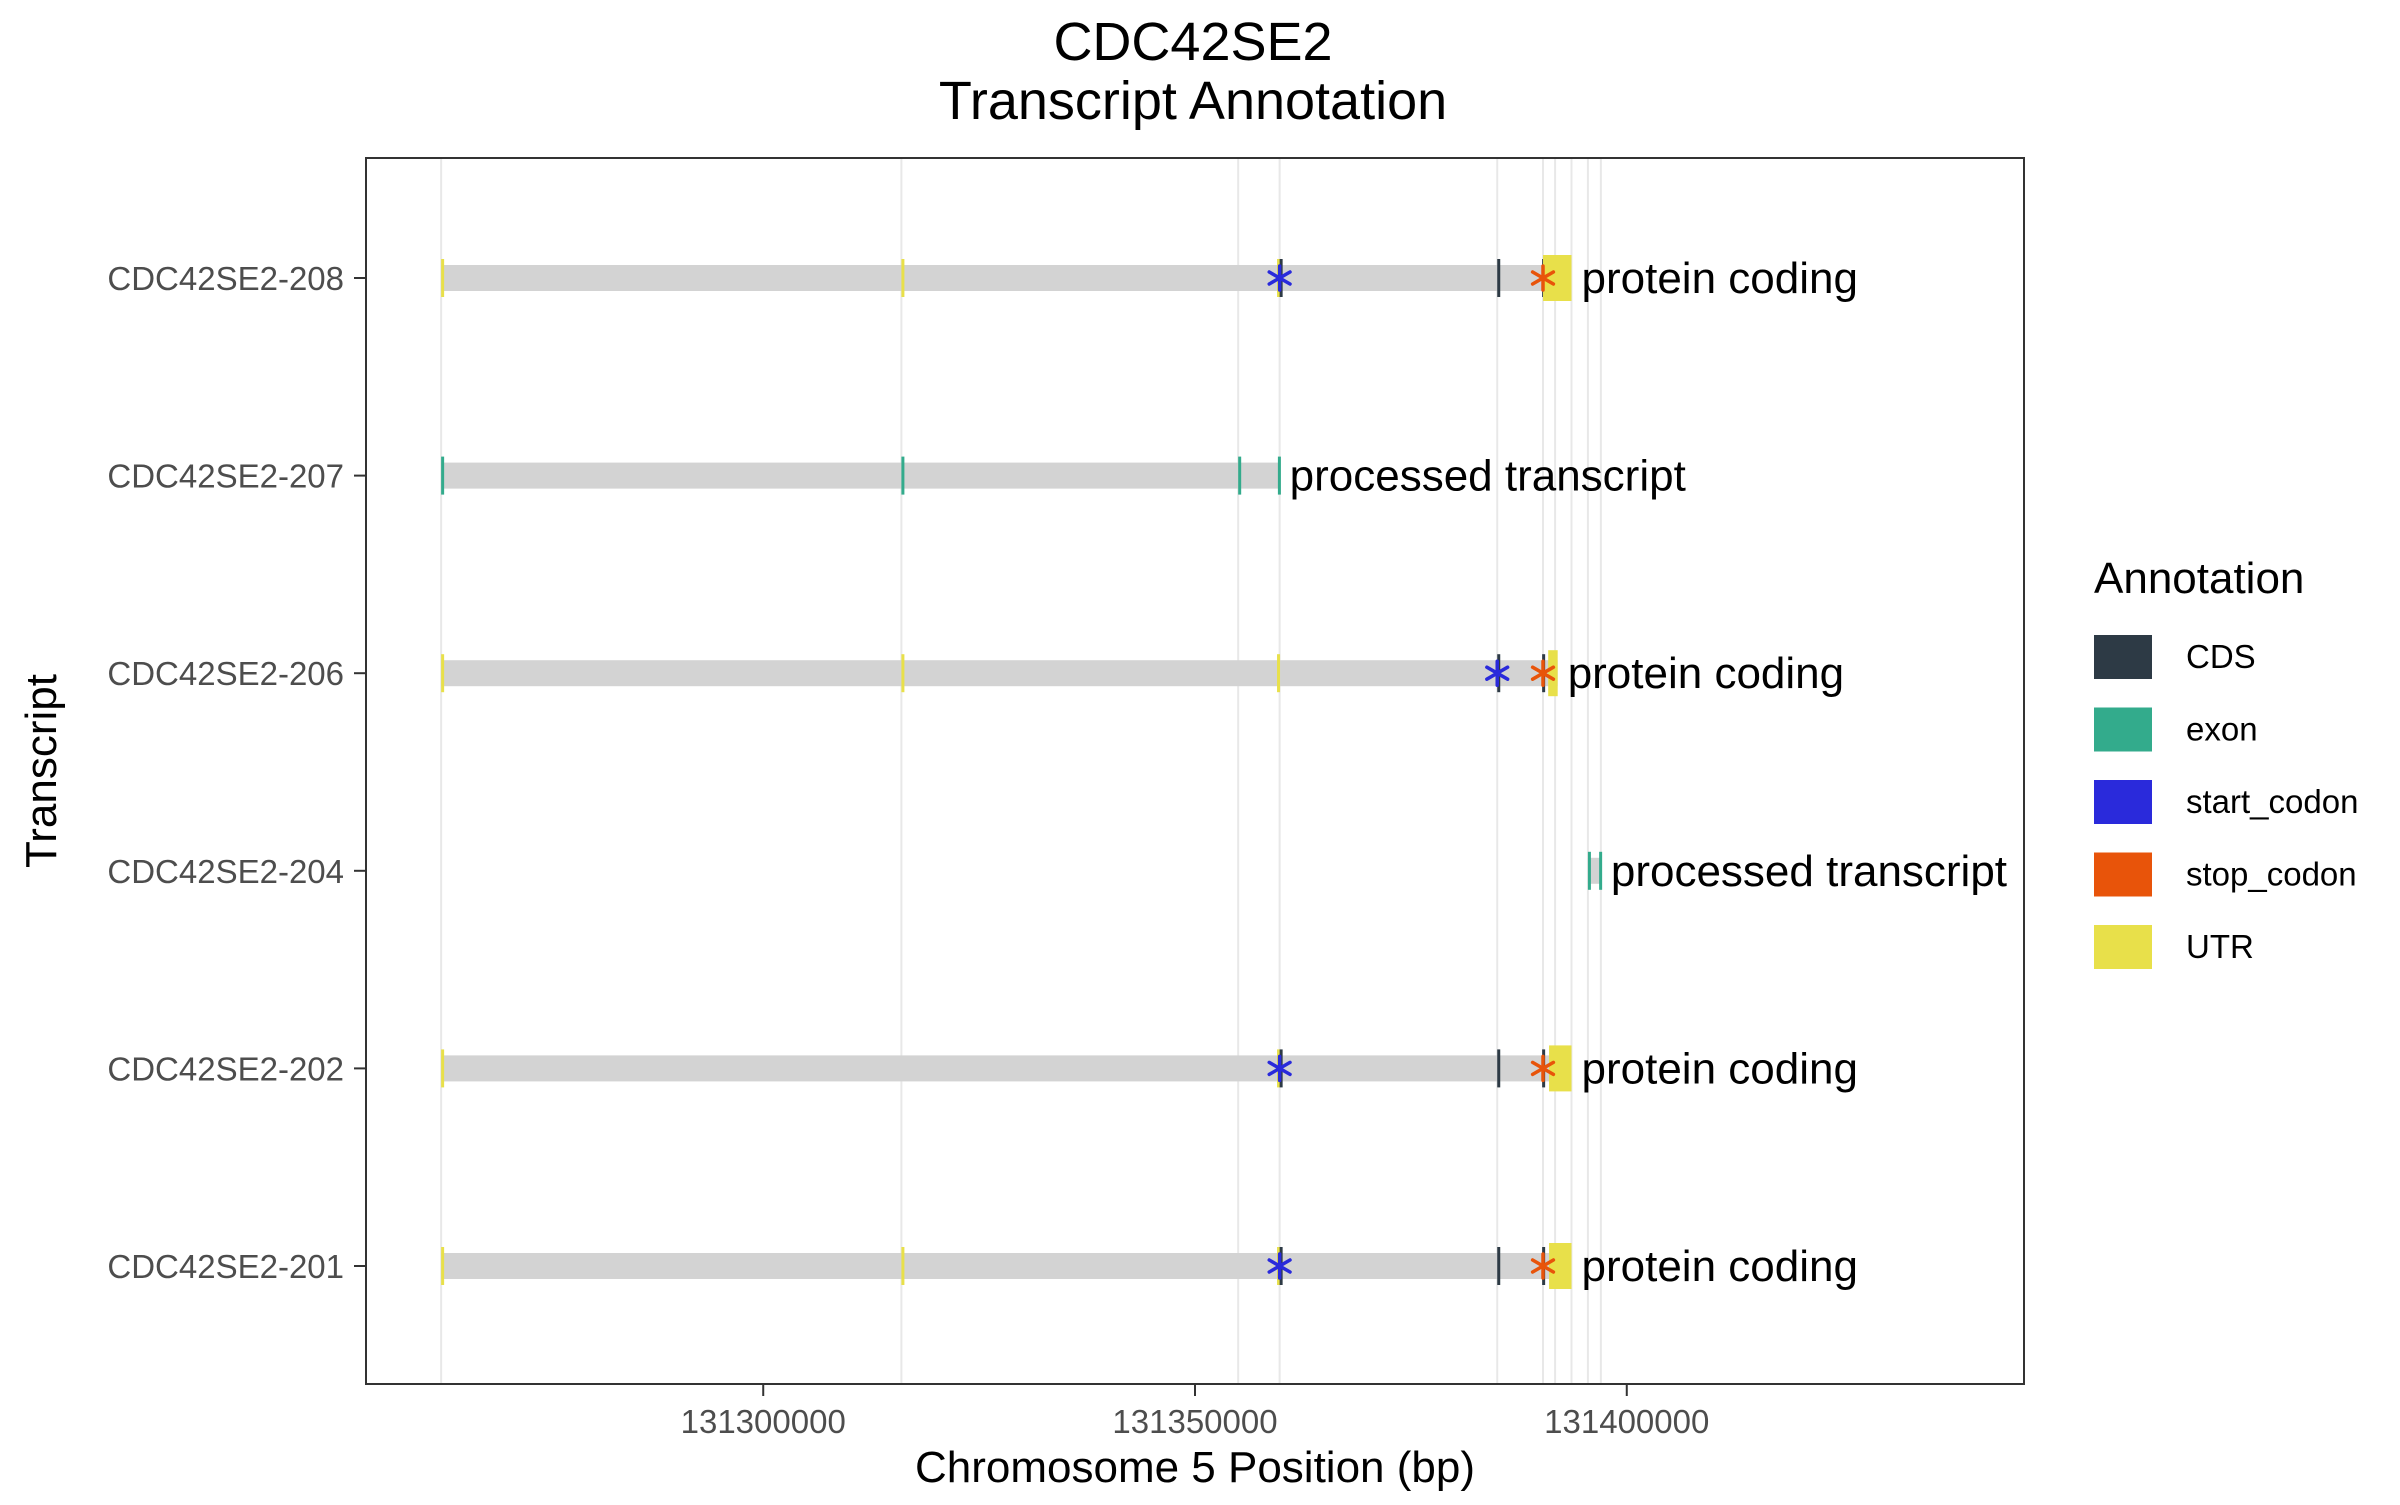 The height and width of the screenshot is (1505, 2400). I want to click on x-axis: 131300000 131350000 131400000, so click(1195, 1412).